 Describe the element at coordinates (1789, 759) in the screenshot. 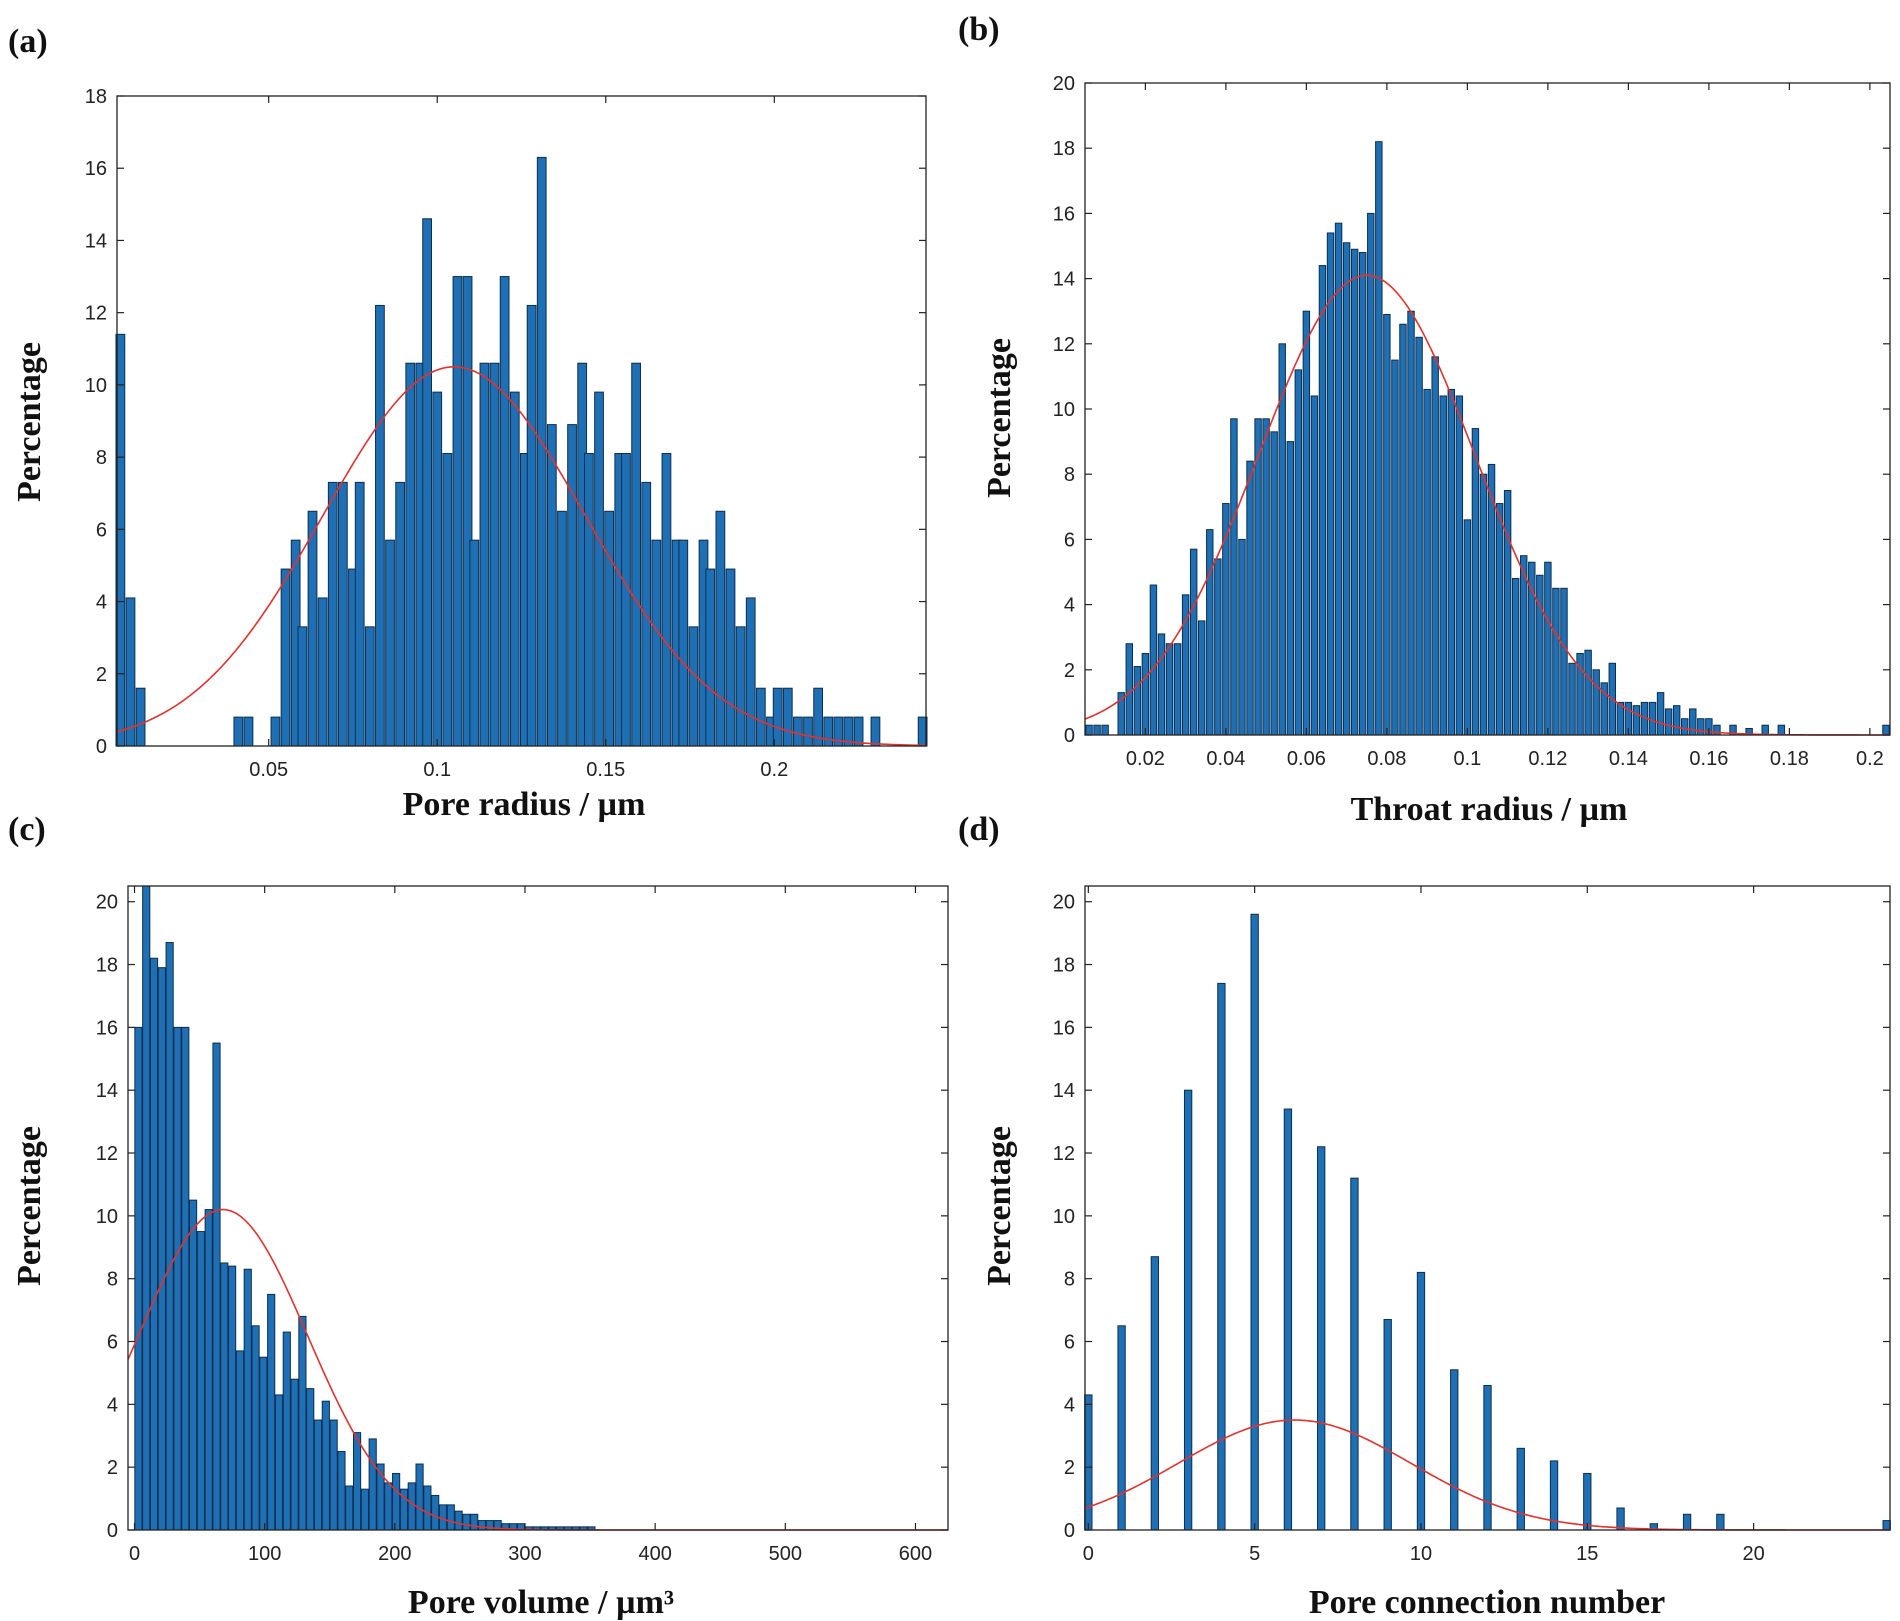

I see `x-tick-label: 0.18` at that location.